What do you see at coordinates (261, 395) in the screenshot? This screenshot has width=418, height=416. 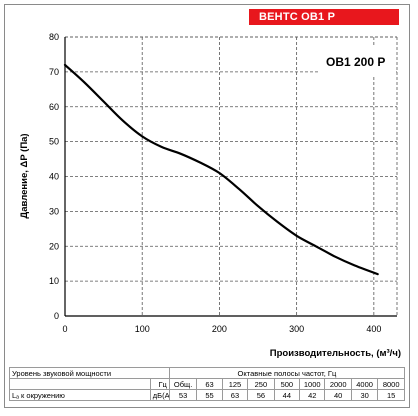 I see `band-value: 56` at bounding box center [261, 395].